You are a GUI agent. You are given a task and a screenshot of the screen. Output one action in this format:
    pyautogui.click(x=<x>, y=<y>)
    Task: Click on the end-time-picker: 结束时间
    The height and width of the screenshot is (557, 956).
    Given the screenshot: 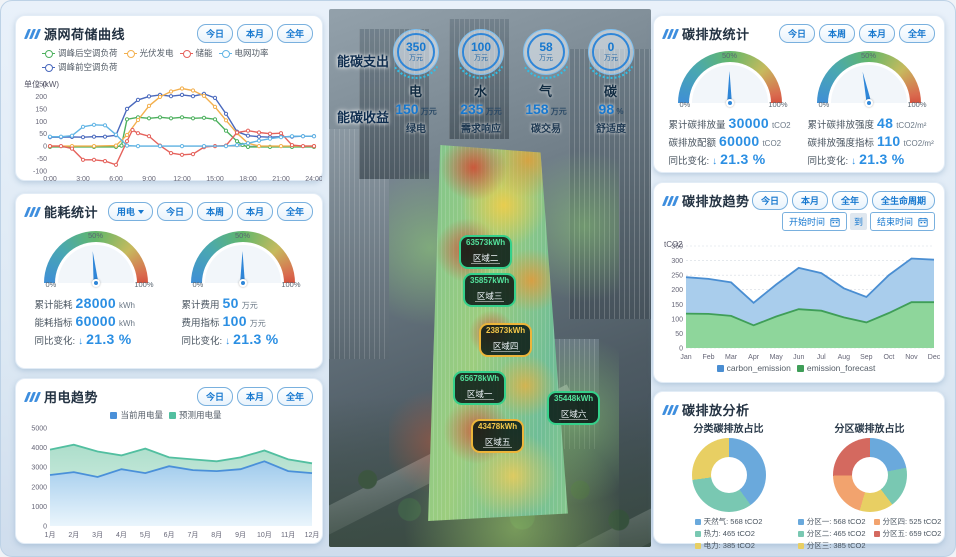 What is the action you would take?
    pyautogui.click(x=902, y=221)
    